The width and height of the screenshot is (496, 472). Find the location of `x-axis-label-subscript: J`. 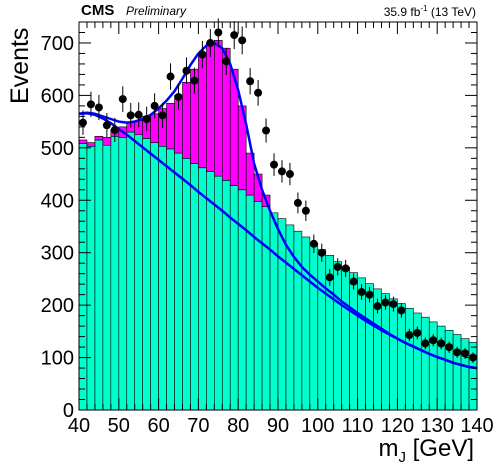

x-axis-label-subscript: J is located at coordinates (402, 457).